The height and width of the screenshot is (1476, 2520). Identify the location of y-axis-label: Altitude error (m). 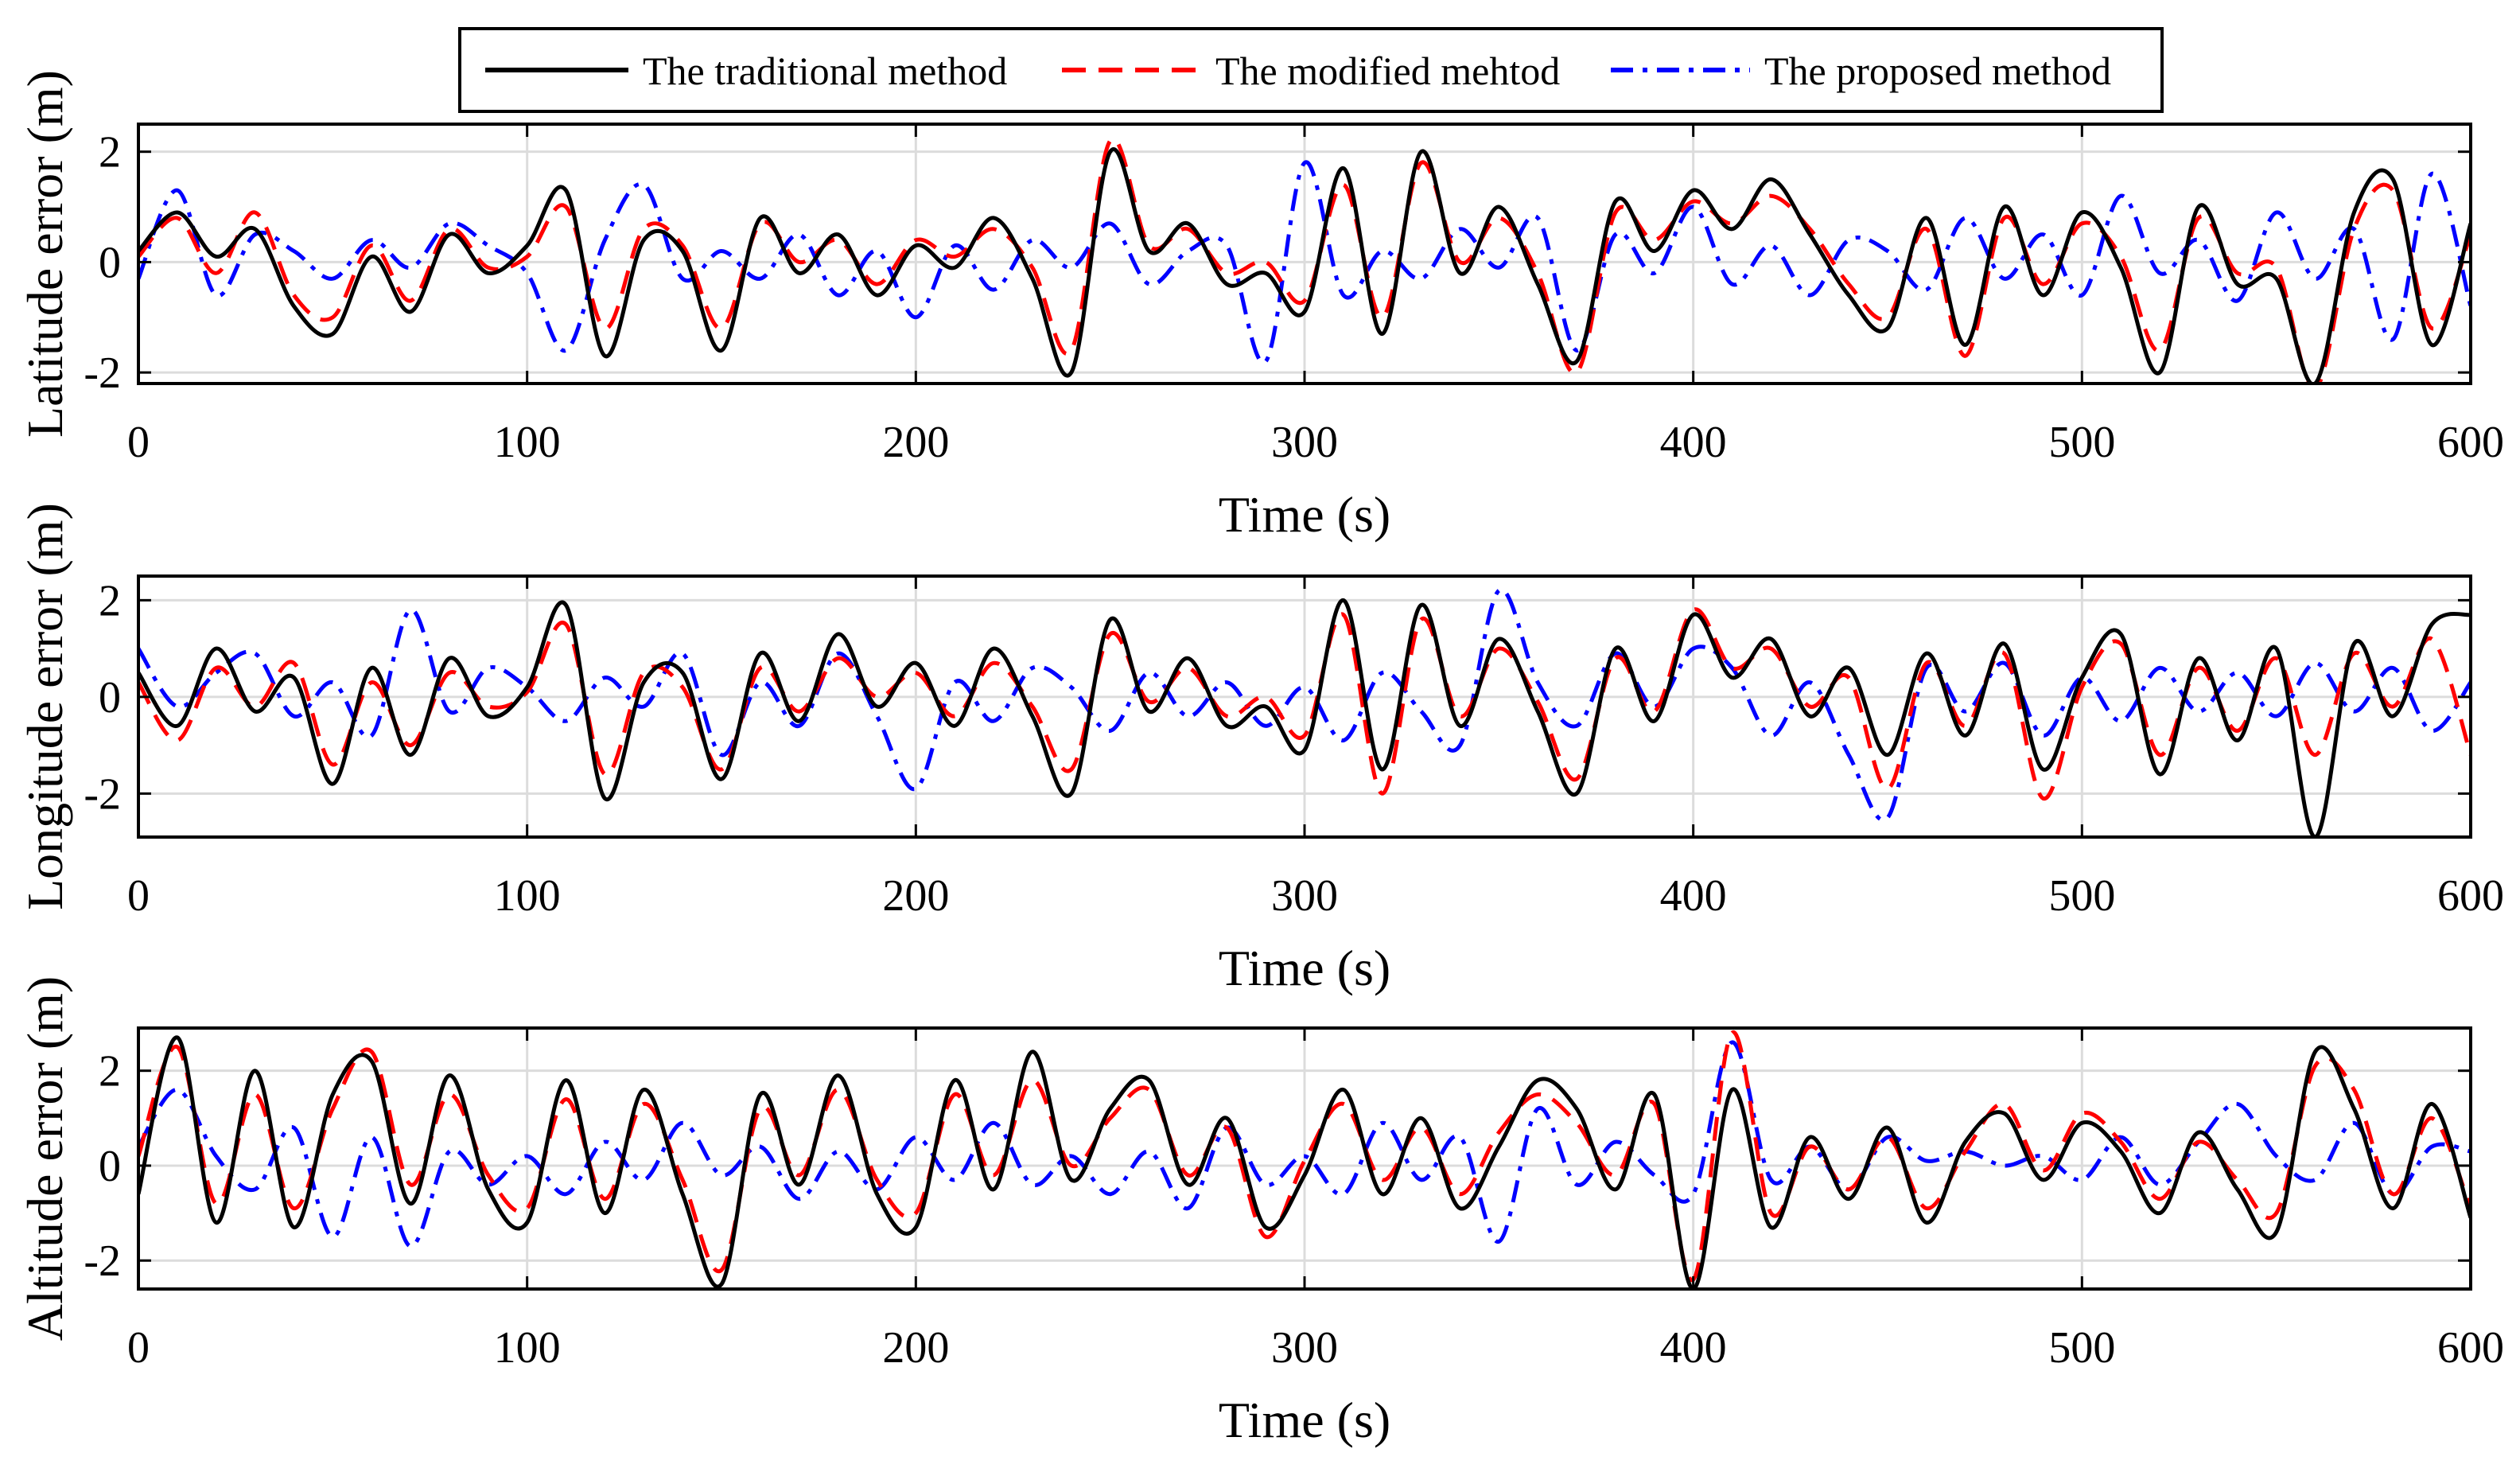
(45, 1159).